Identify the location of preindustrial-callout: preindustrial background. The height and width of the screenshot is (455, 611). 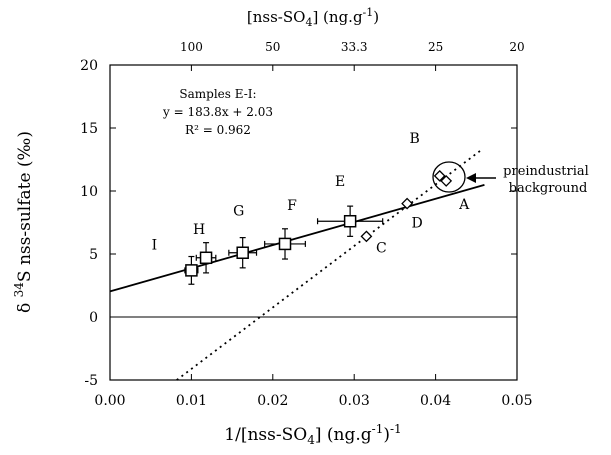
(510, 178).